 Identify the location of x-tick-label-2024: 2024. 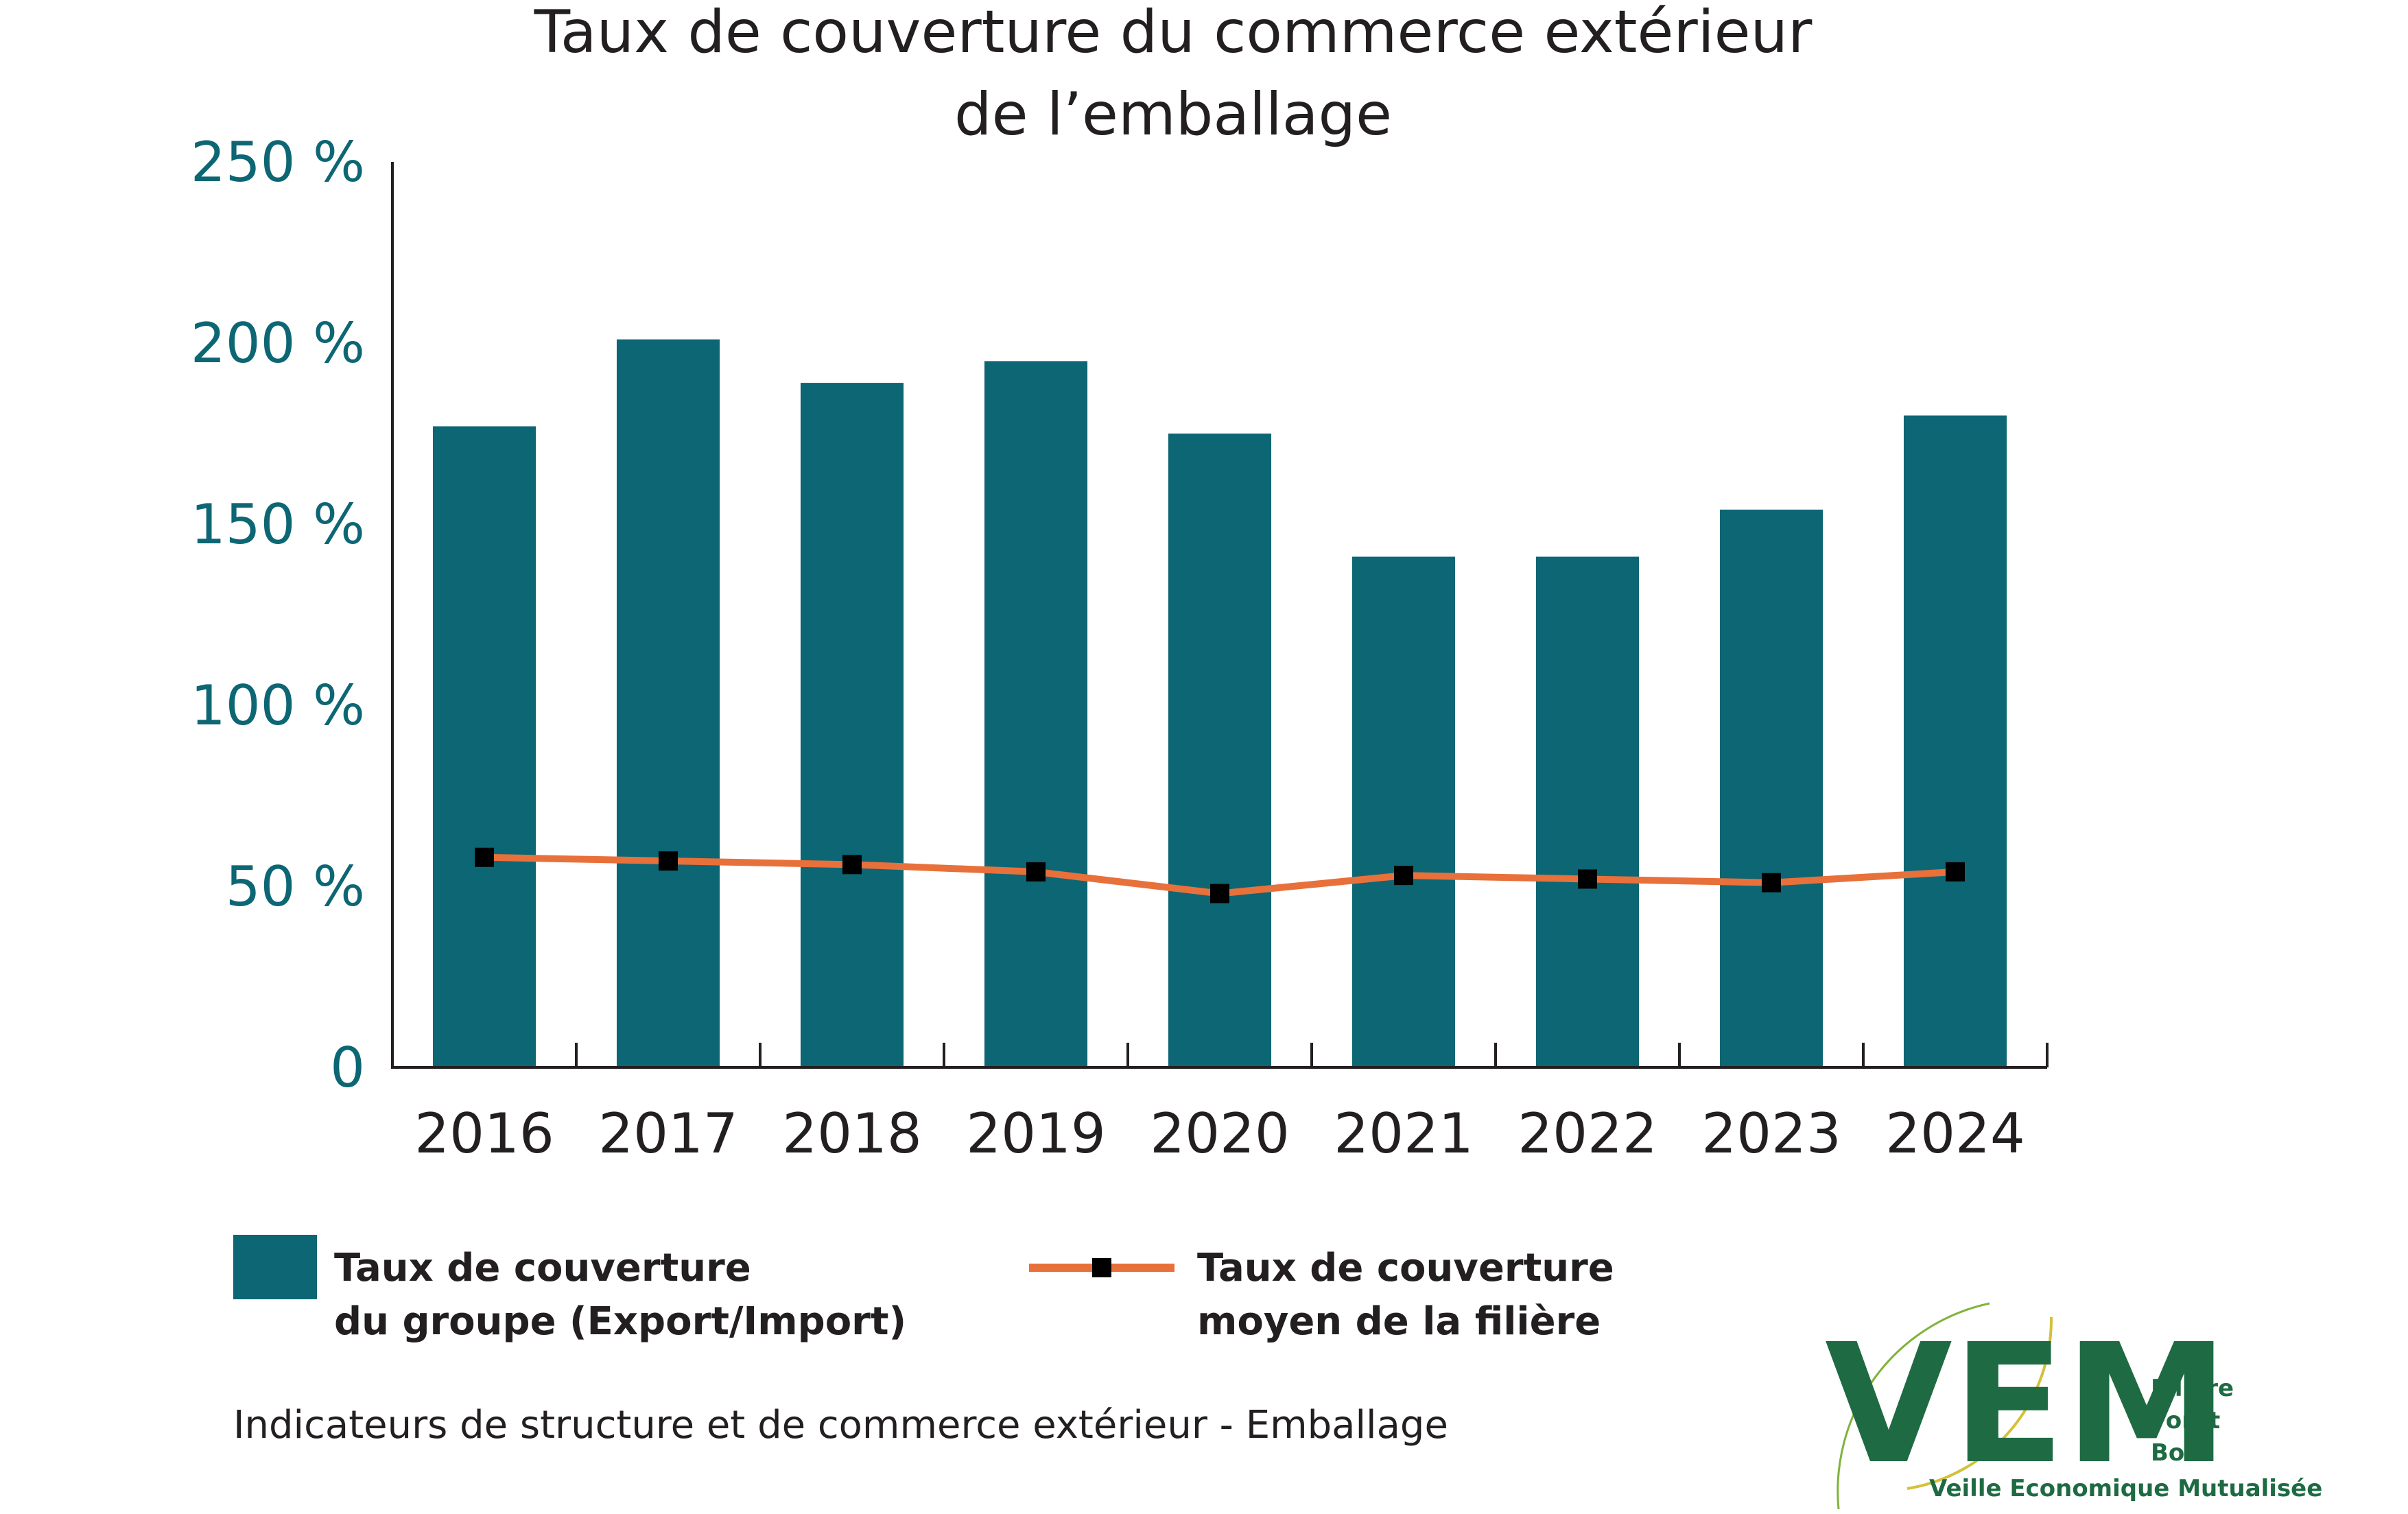
(1955, 1134).